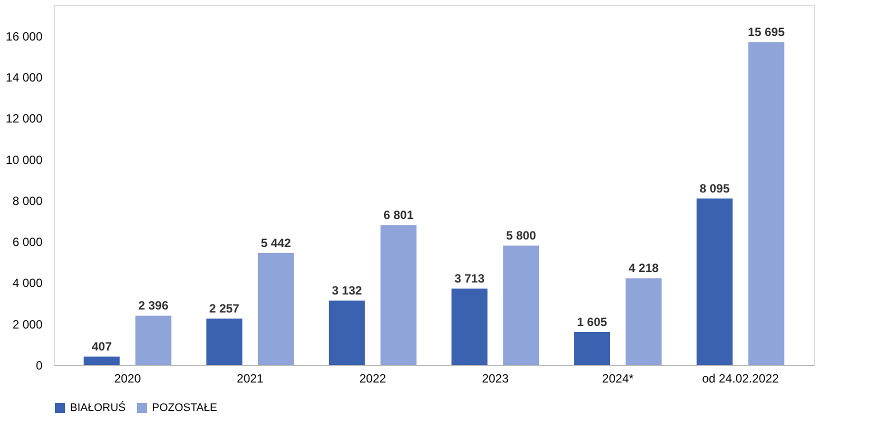 This screenshot has height=445, width=874. What do you see at coordinates (741, 379) in the screenshot?
I see `x-tick-label: od 24.02.2022` at bounding box center [741, 379].